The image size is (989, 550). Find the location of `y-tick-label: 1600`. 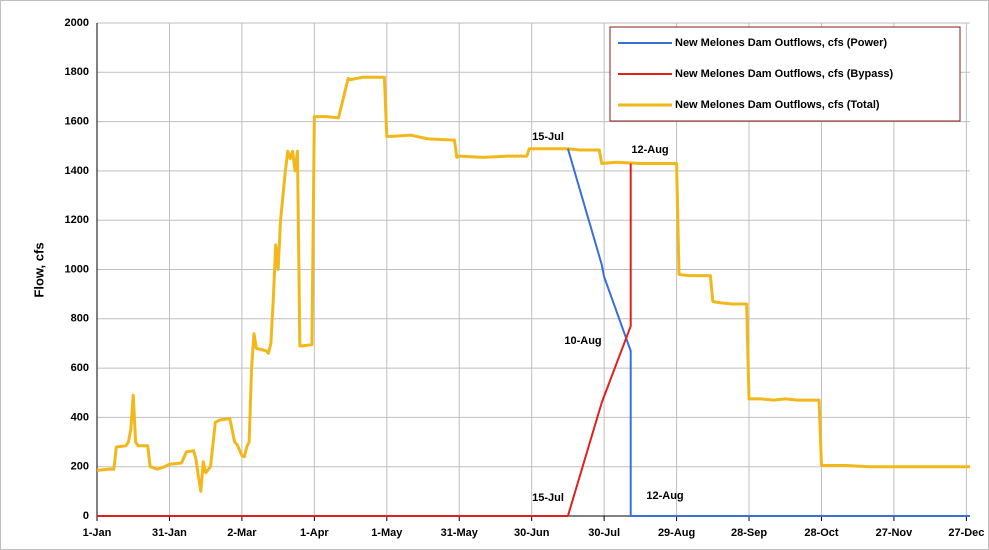

y-tick-label: 1600 is located at coordinates (77, 122).